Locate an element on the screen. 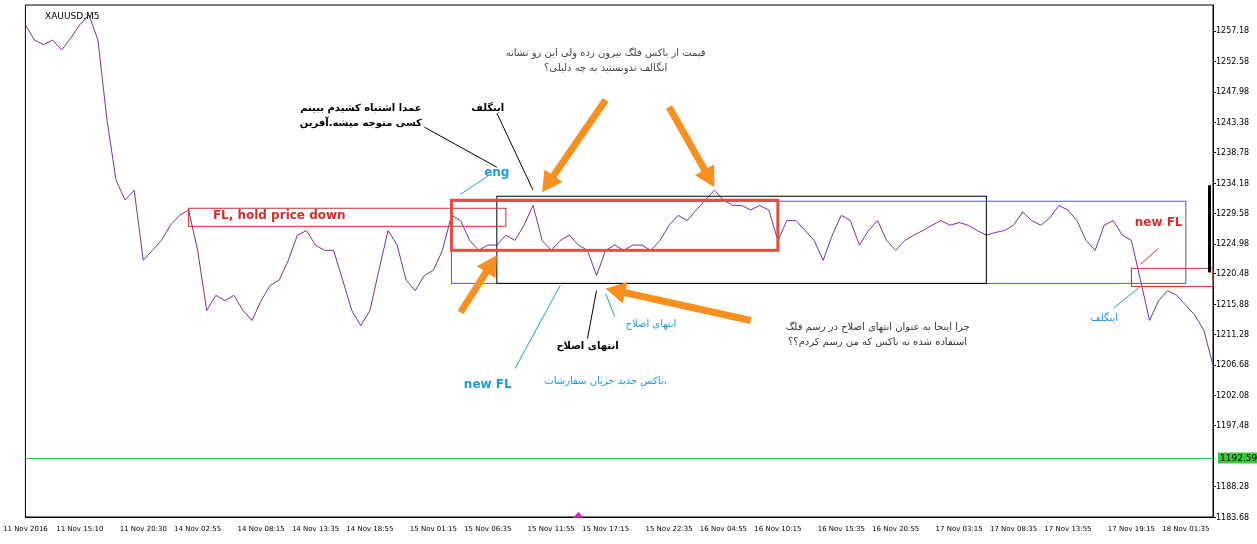  text: XAUUSD.M5 is located at coordinates (72, 15).